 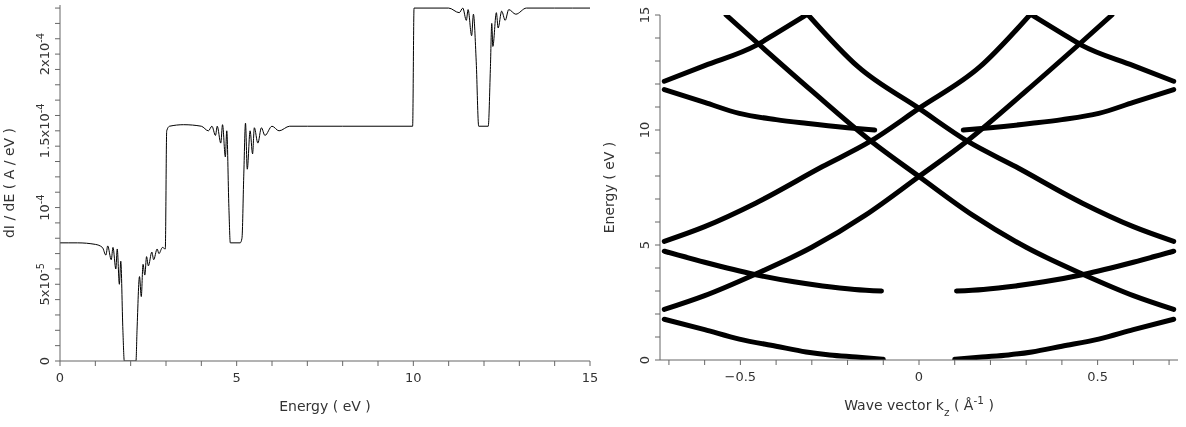 I want to click on x-tick-label: 10, so click(x=413, y=377).